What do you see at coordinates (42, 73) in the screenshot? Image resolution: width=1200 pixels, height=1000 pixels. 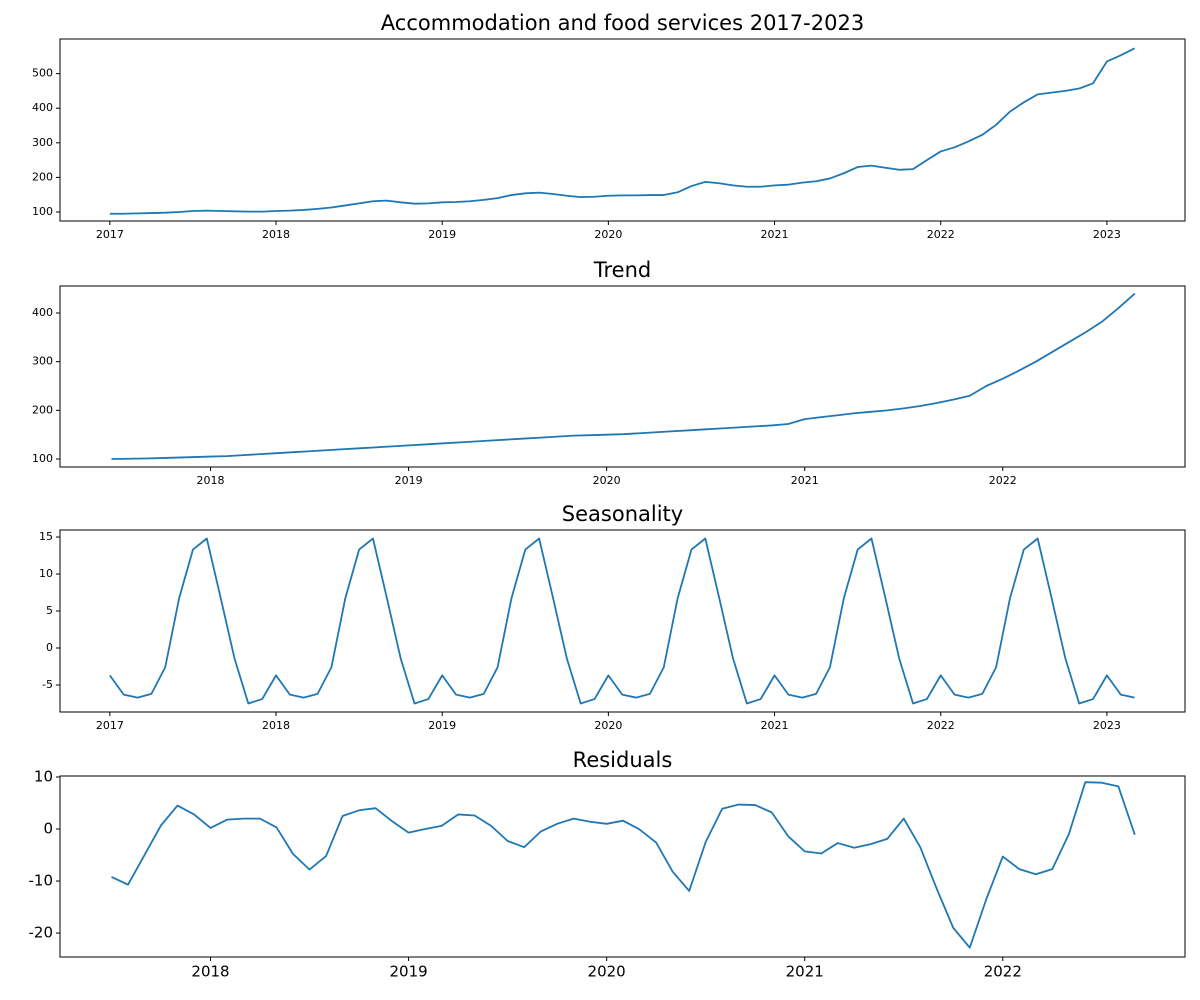 I see `y-tick-label: 500` at bounding box center [42, 73].